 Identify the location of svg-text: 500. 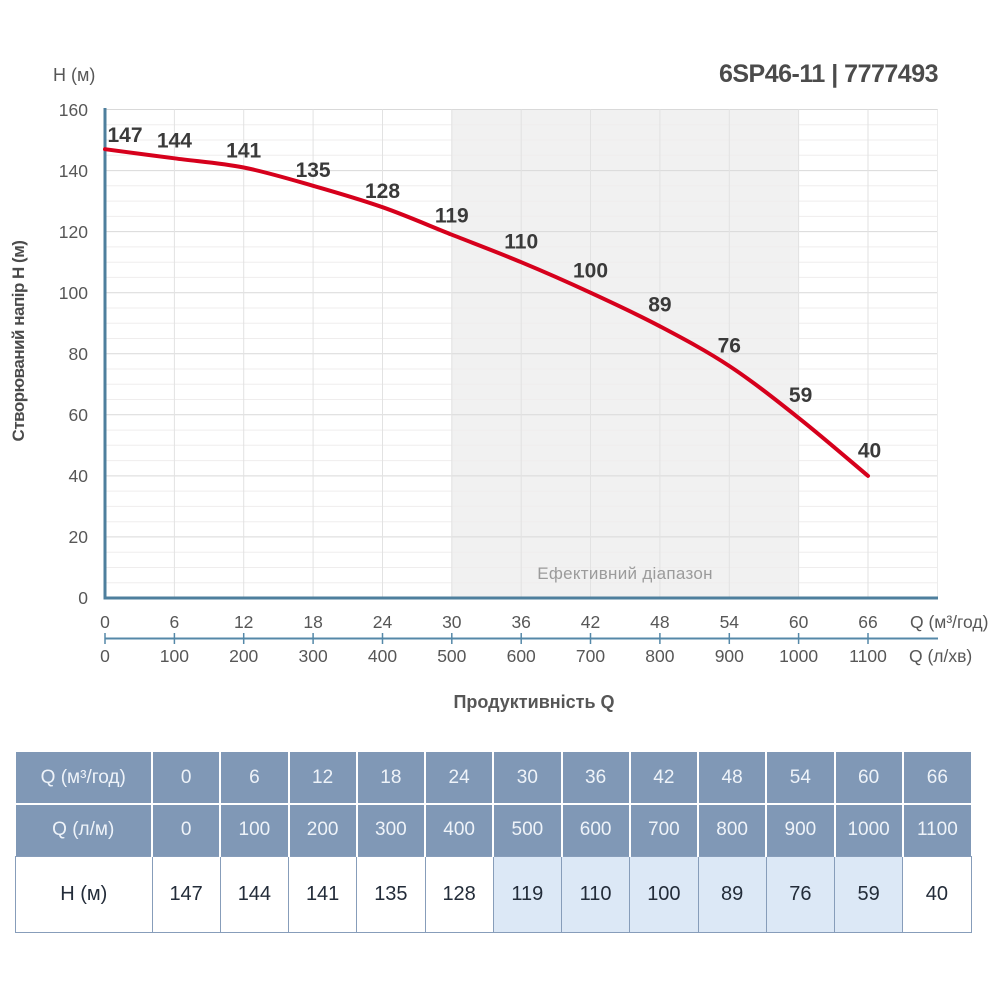
(451, 656).